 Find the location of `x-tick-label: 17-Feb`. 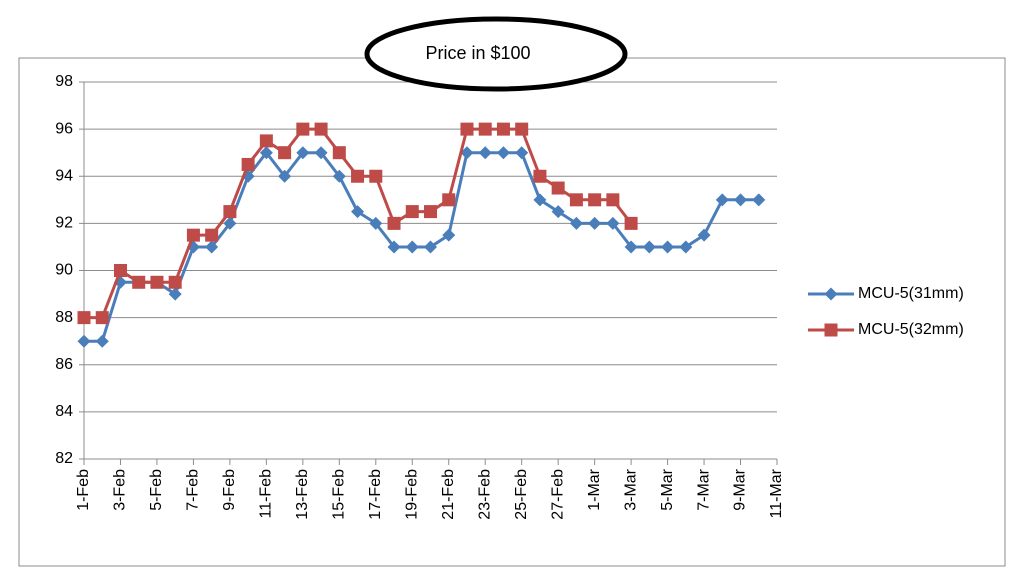

x-tick-label: 17-Feb is located at coordinates (375, 494).